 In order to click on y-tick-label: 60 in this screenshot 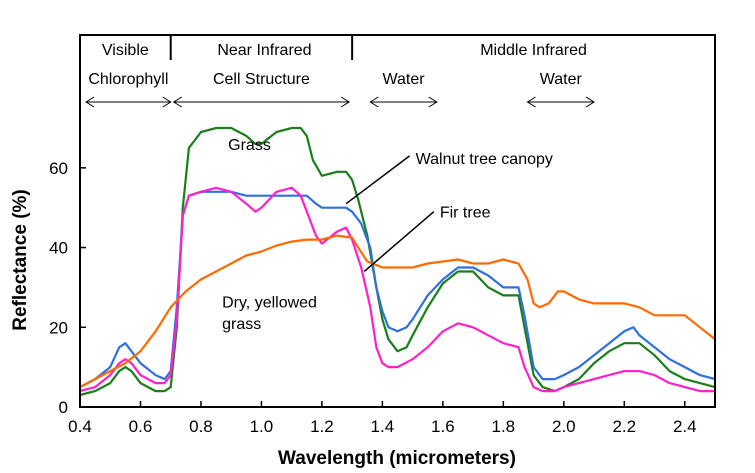, I will do `click(58, 168)`.